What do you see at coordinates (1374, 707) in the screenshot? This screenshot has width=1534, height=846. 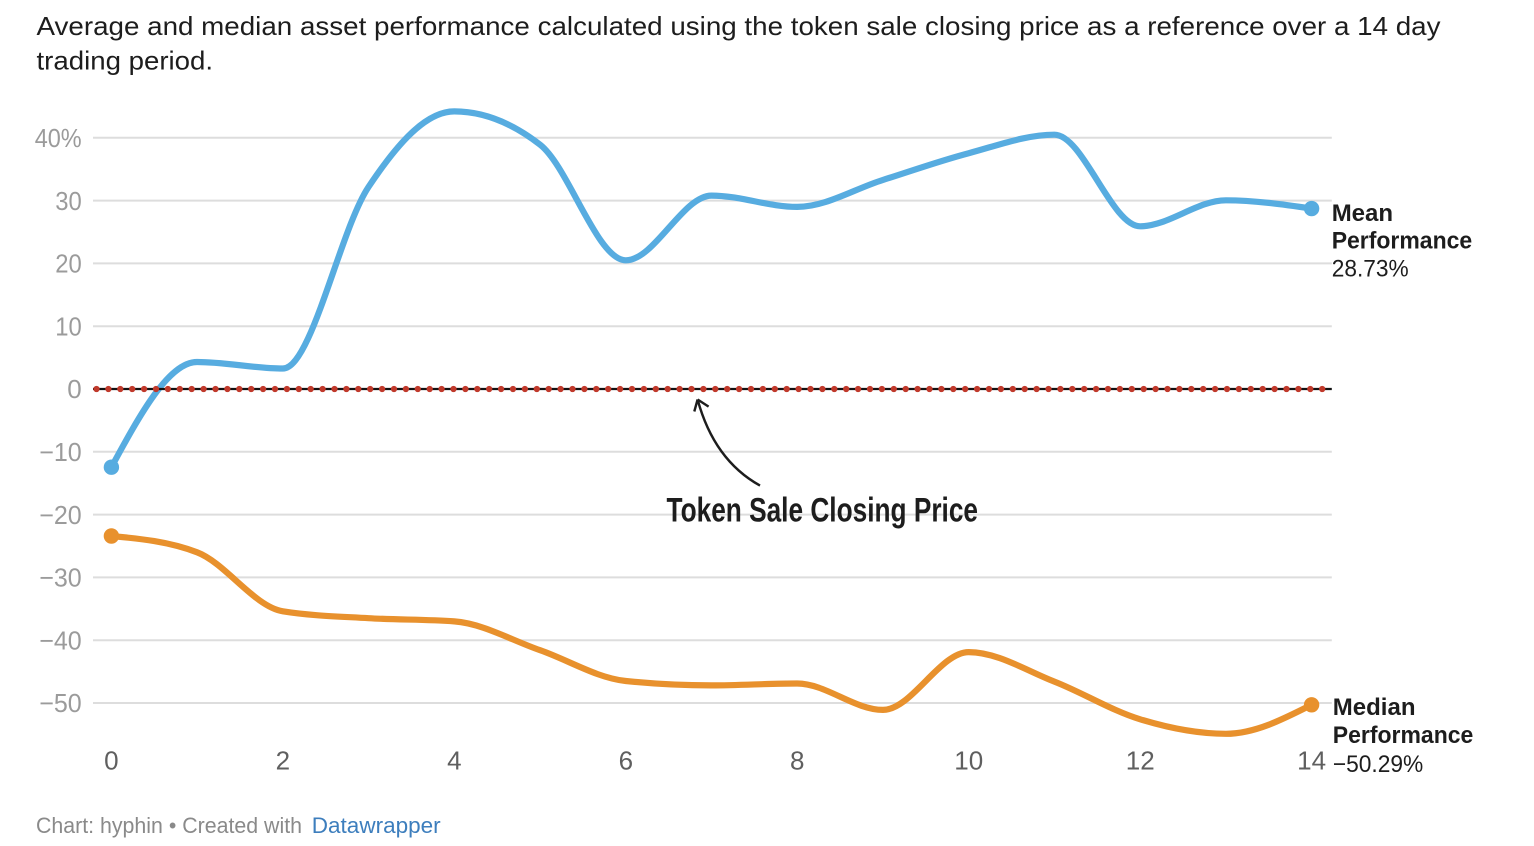 I see `svg-text: Median` at bounding box center [1374, 707].